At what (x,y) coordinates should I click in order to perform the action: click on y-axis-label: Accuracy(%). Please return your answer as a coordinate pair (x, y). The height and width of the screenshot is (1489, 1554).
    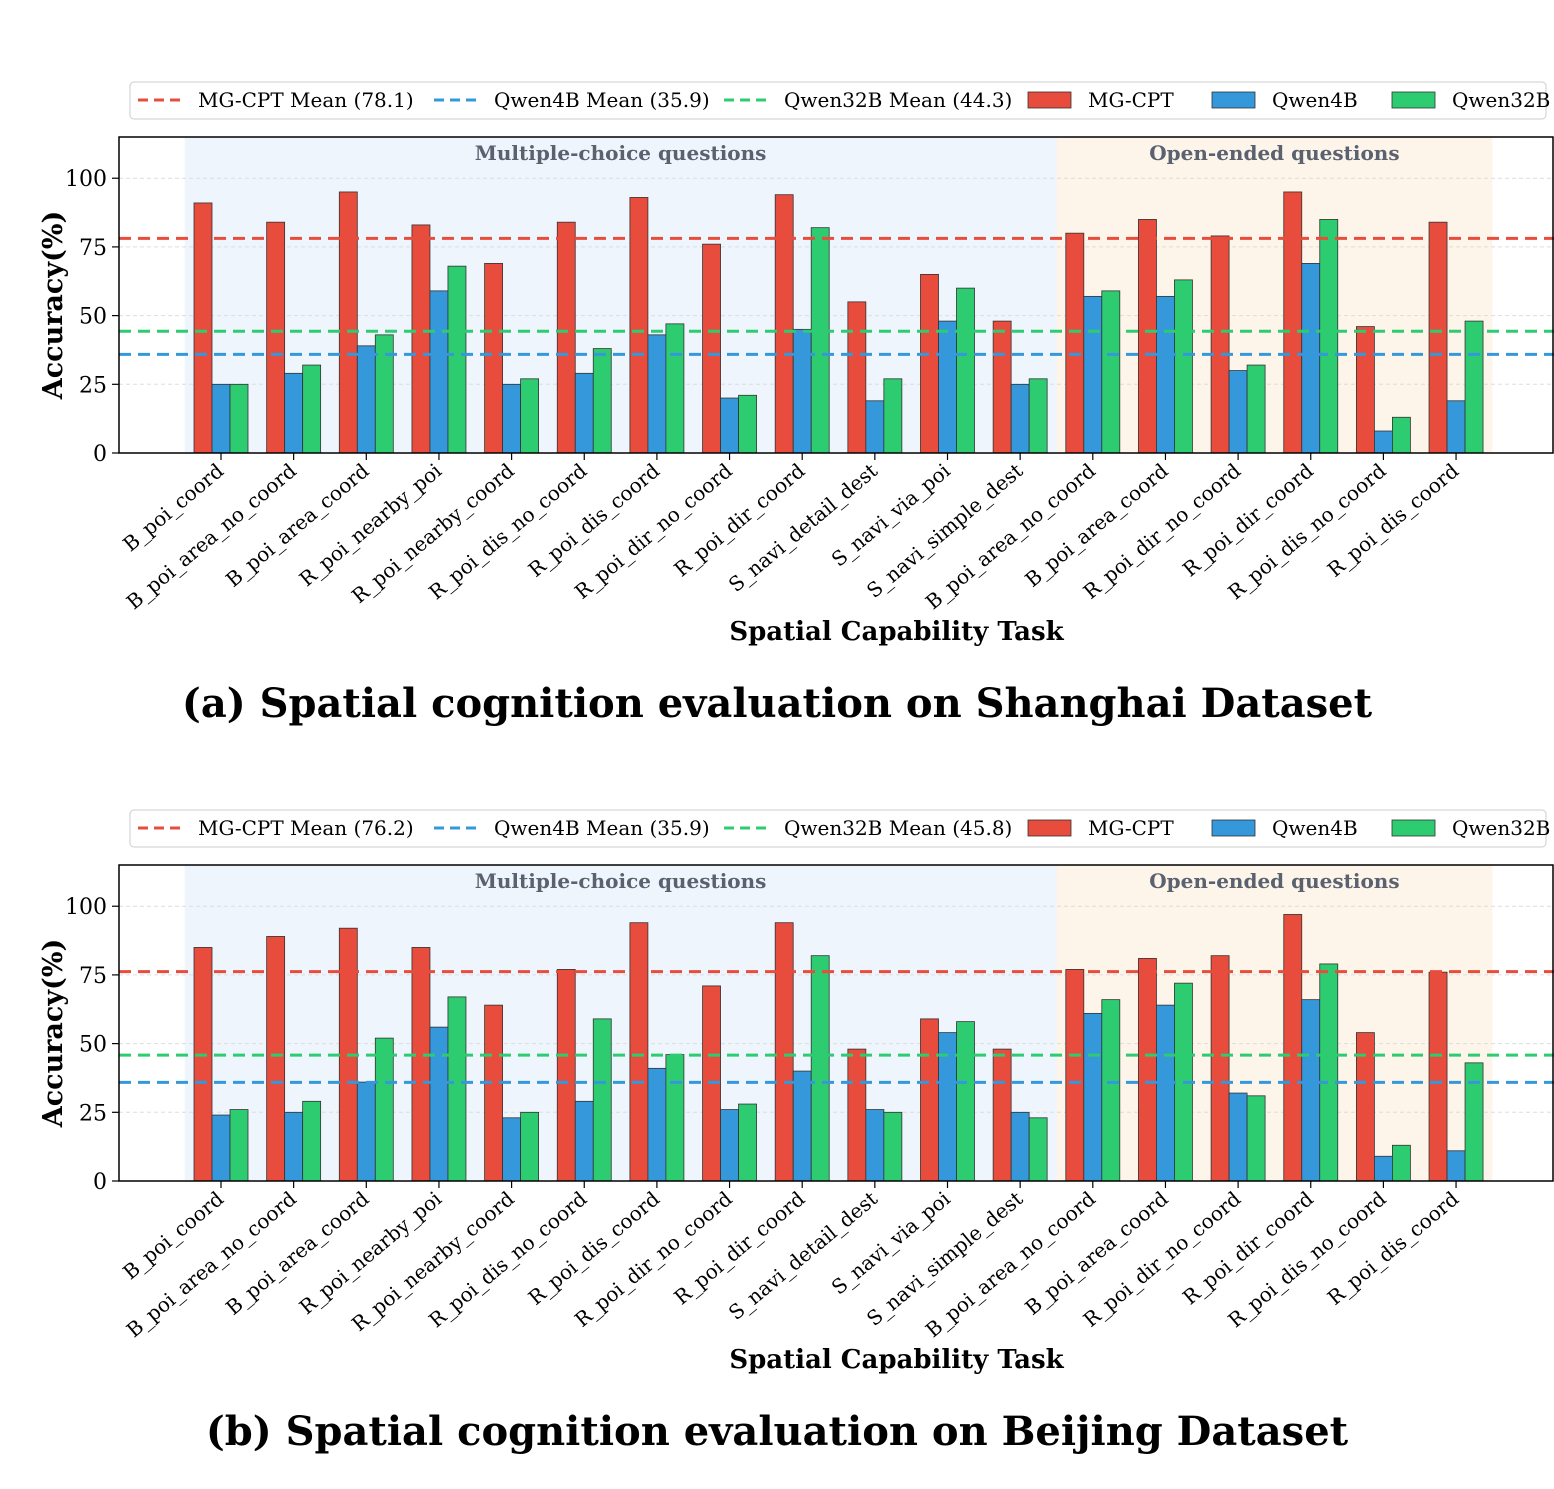
    Looking at the image, I should click on (53, 306).